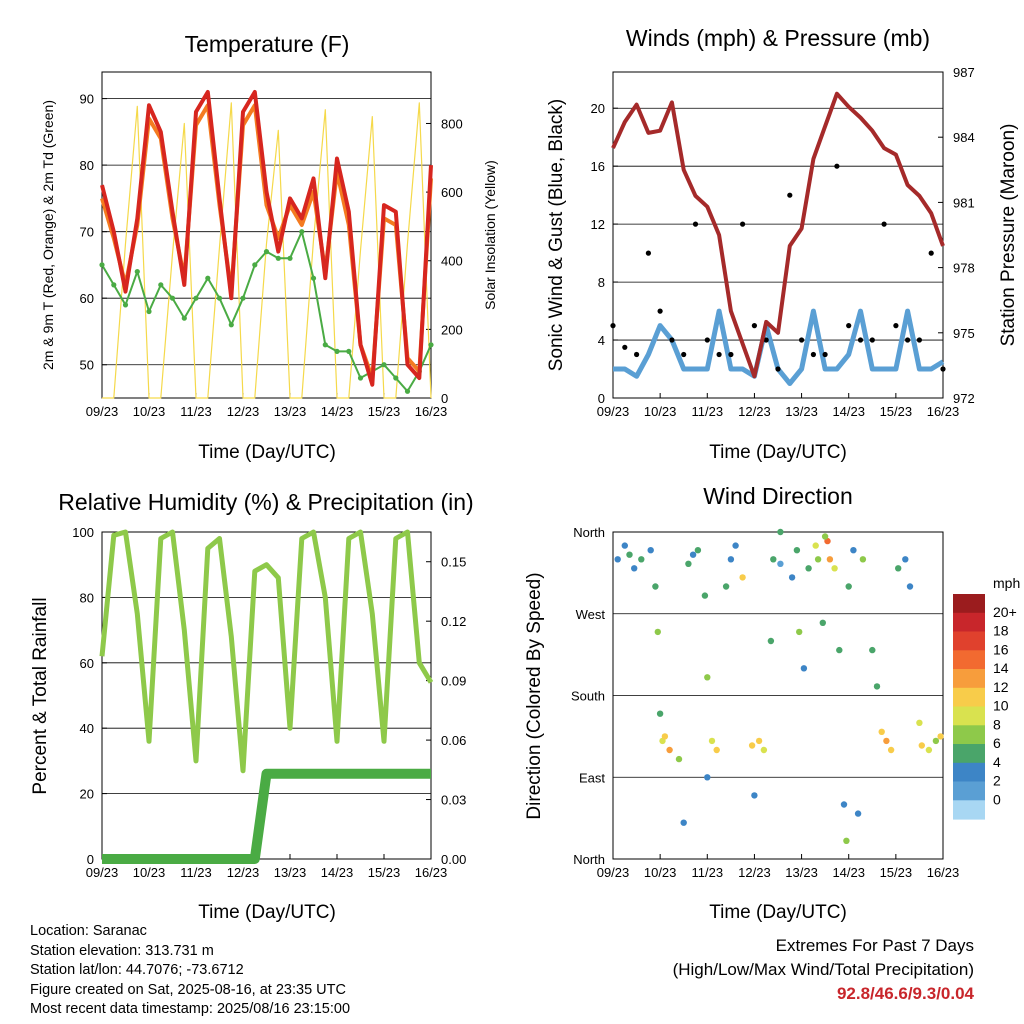 The width and height of the screenshot is (1024, 1024). What do you see at coordinates (87, 232) in the screenshot?
I see `temperature-ytick-label: 70` at bounding box center [87, 232].